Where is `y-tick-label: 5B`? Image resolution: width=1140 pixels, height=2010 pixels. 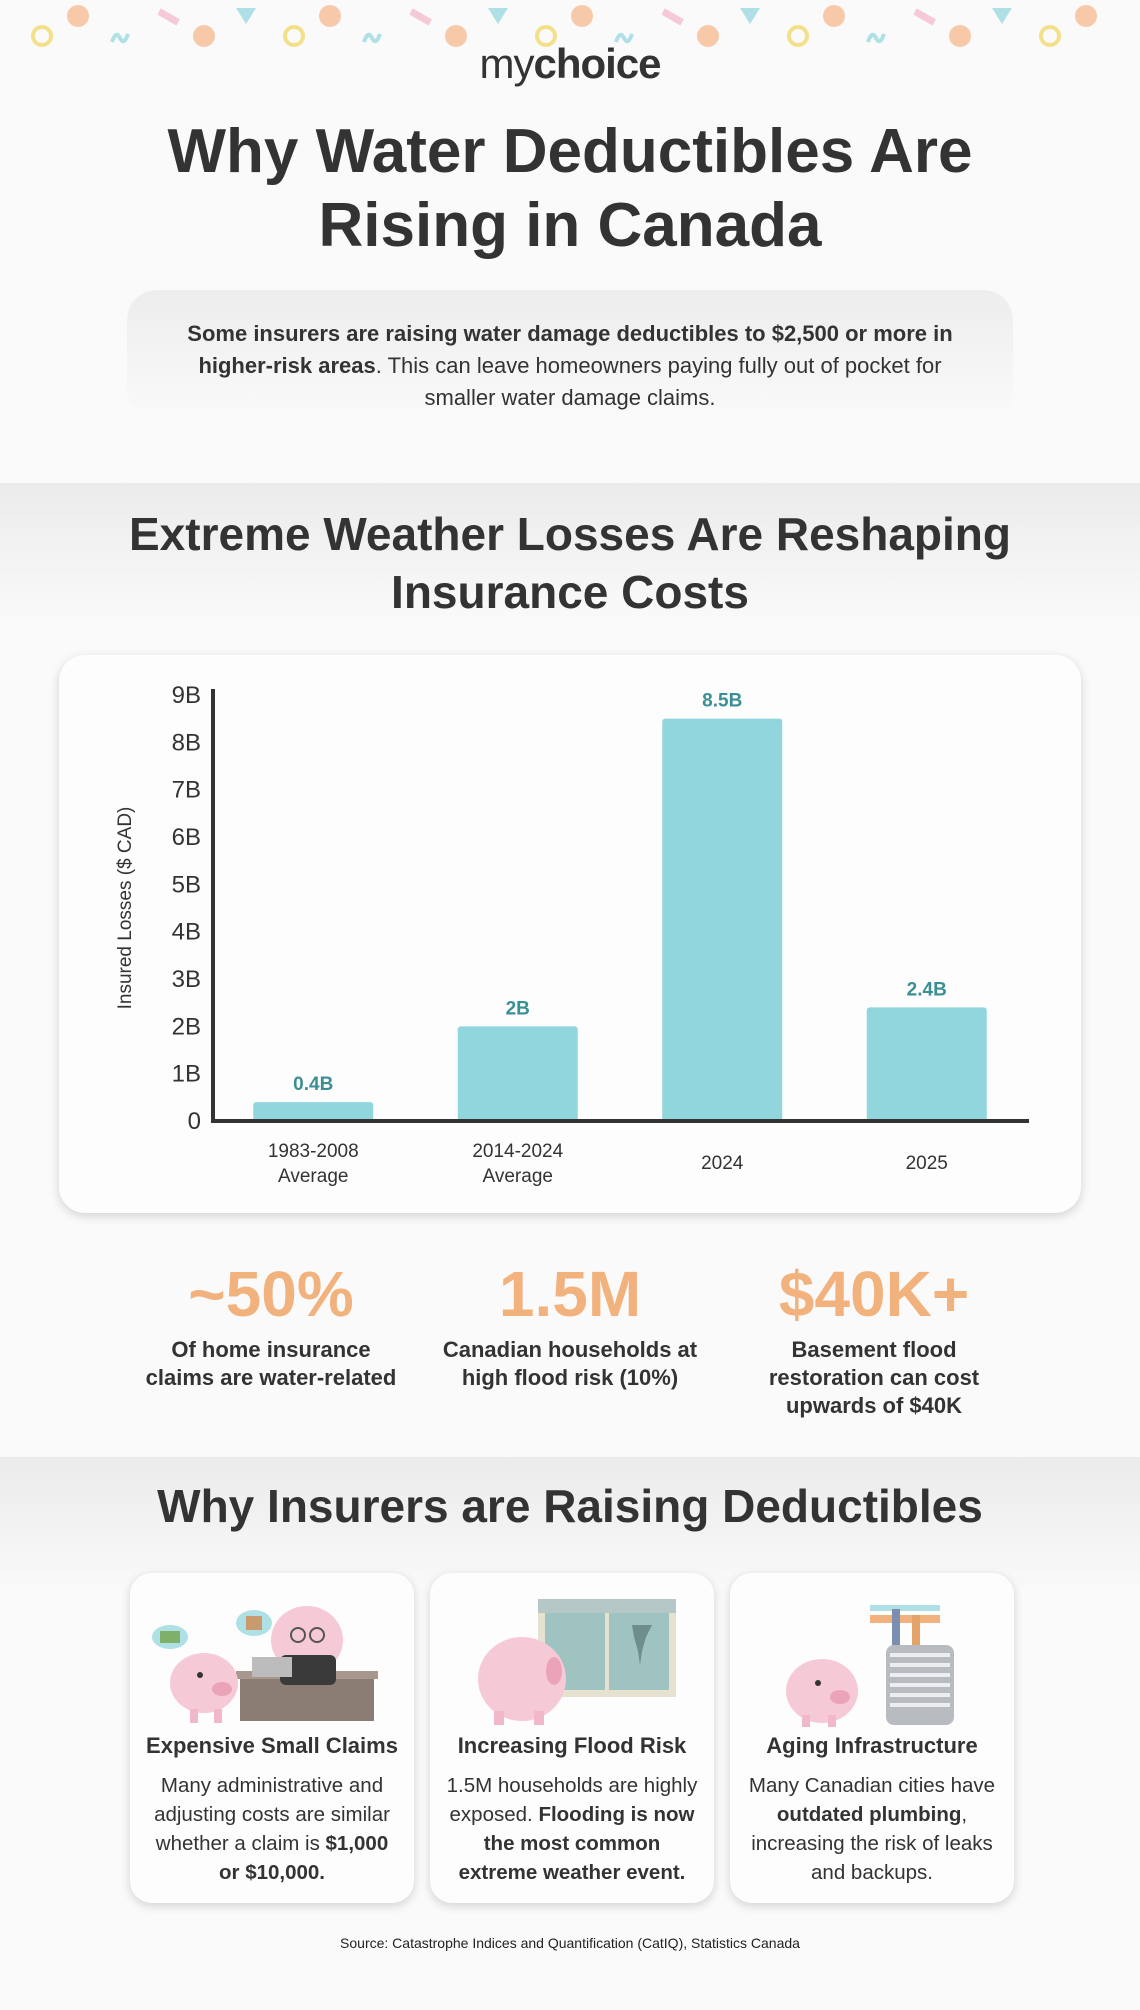
y-tick-label: 5B is located at coordinates (186, 884).